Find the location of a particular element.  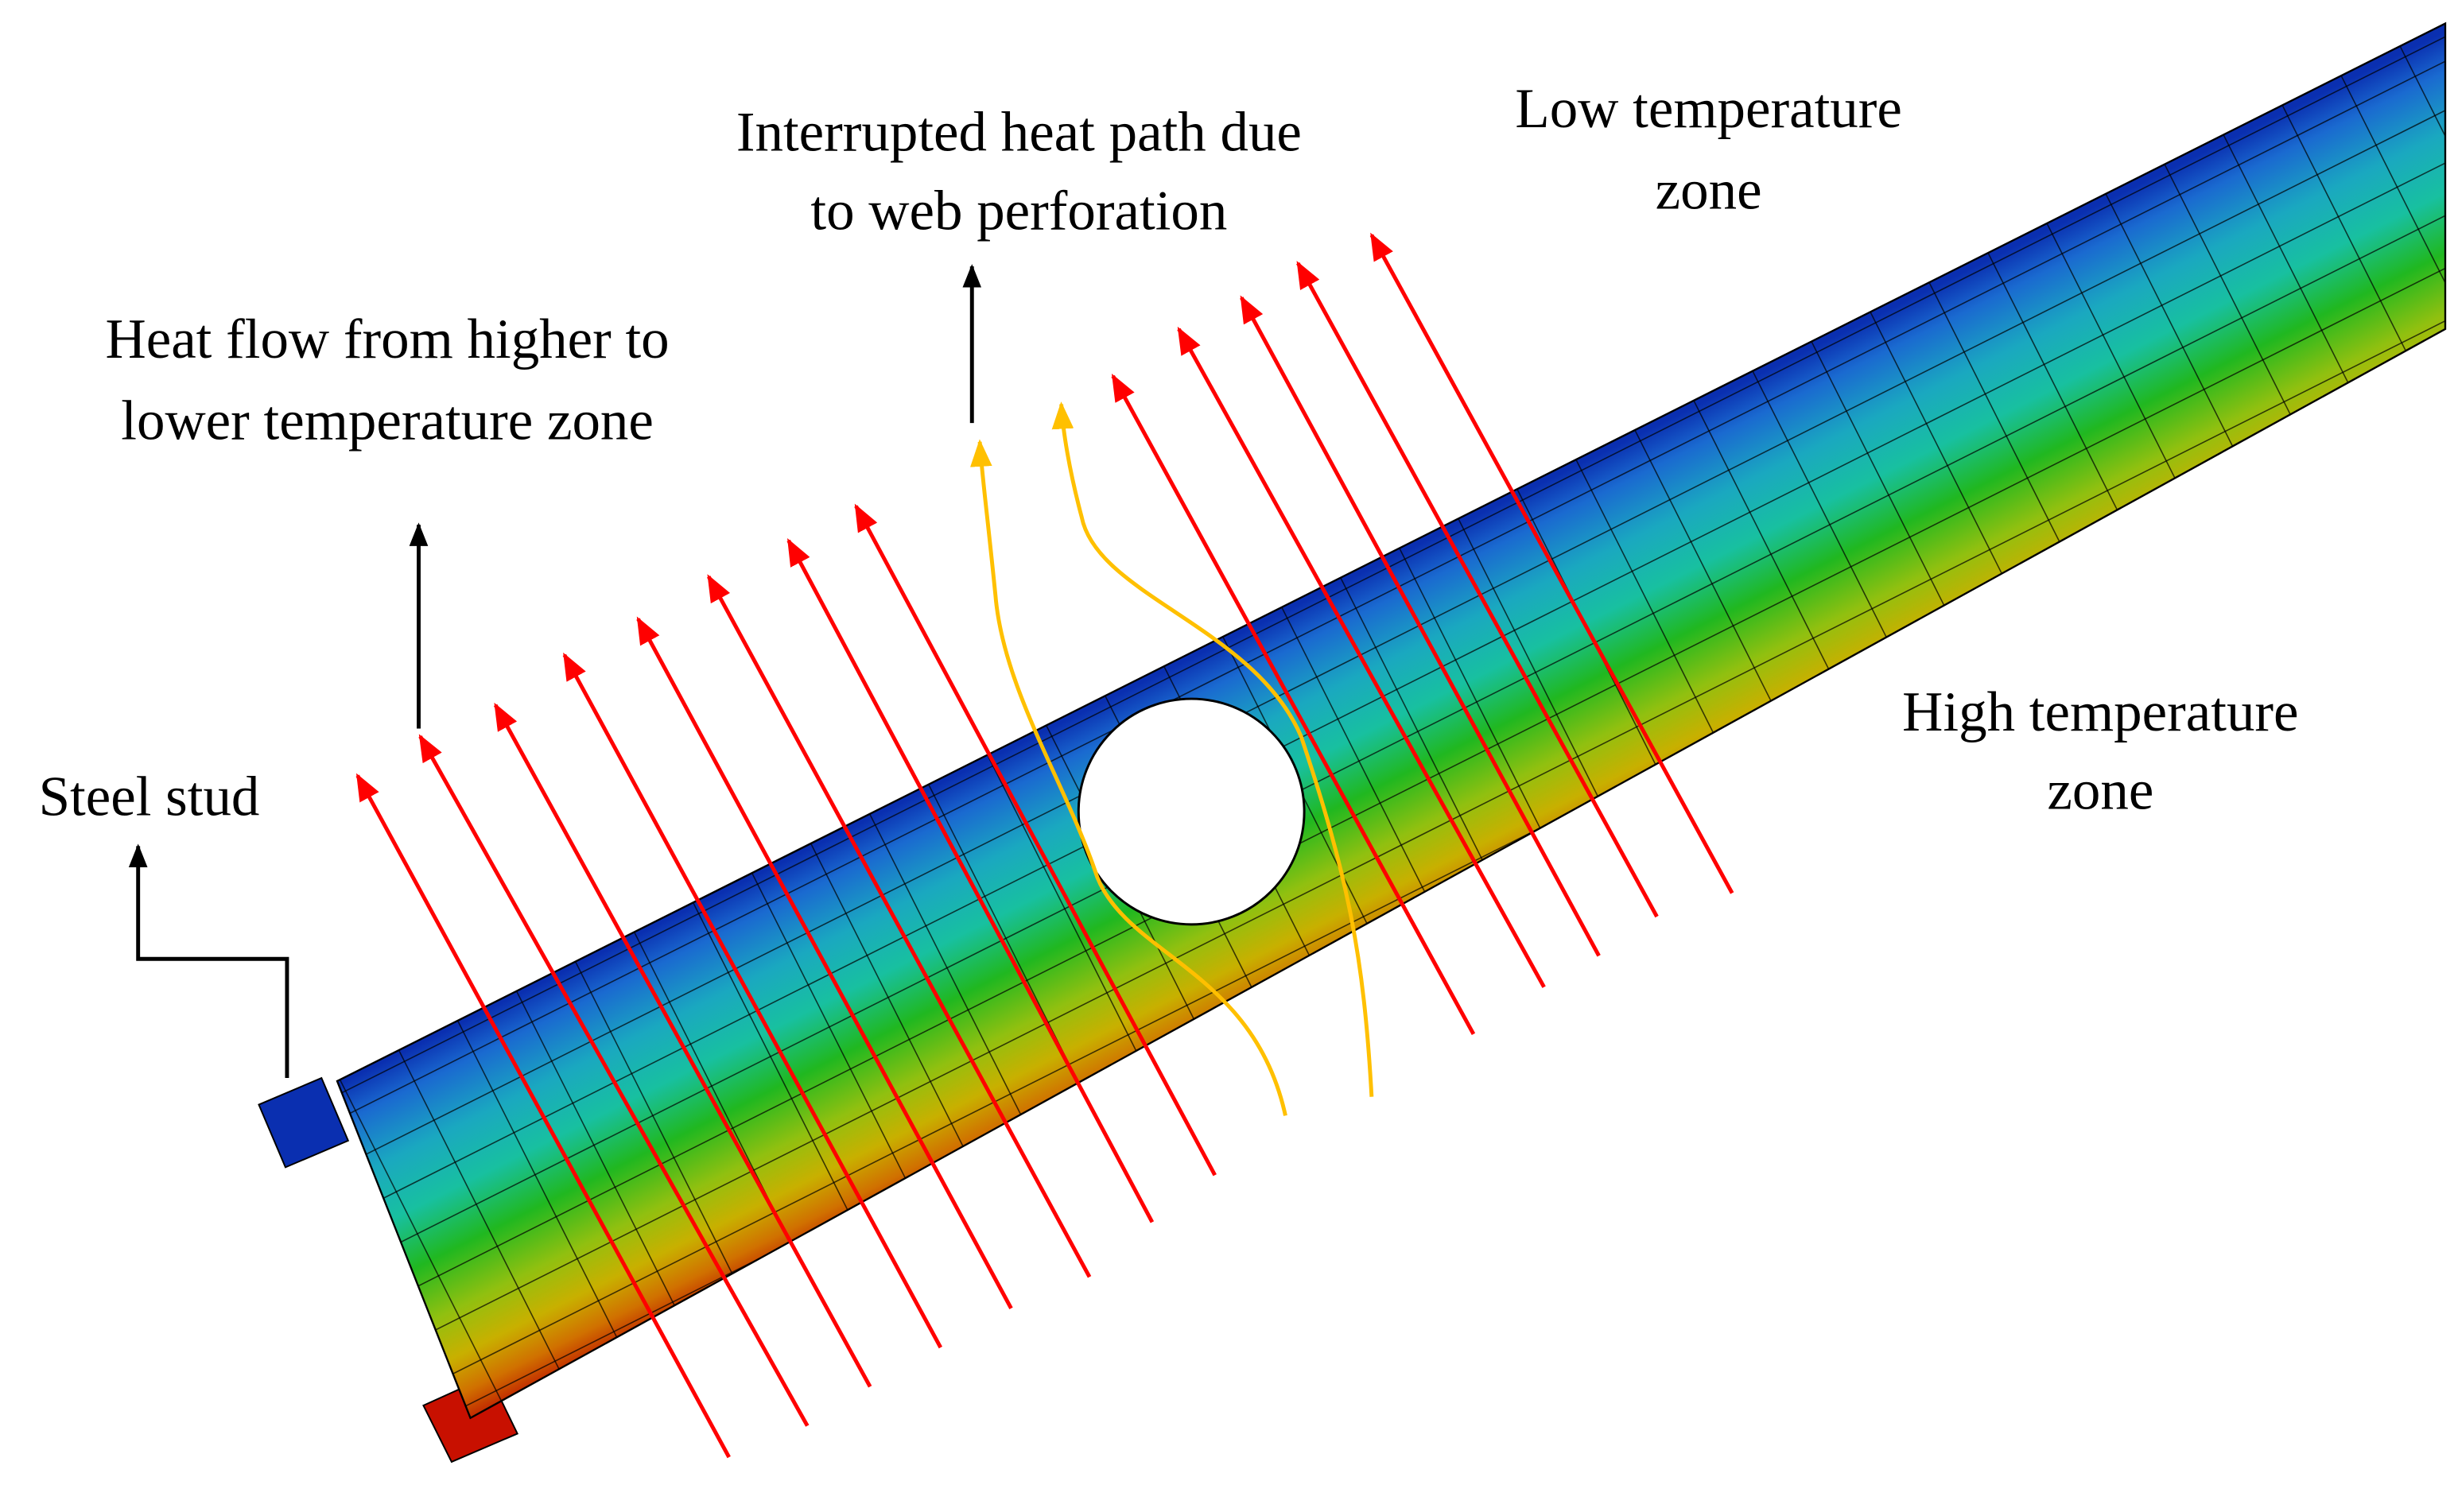

label: Heat flow from higher to is located at coordinates (387, 339).